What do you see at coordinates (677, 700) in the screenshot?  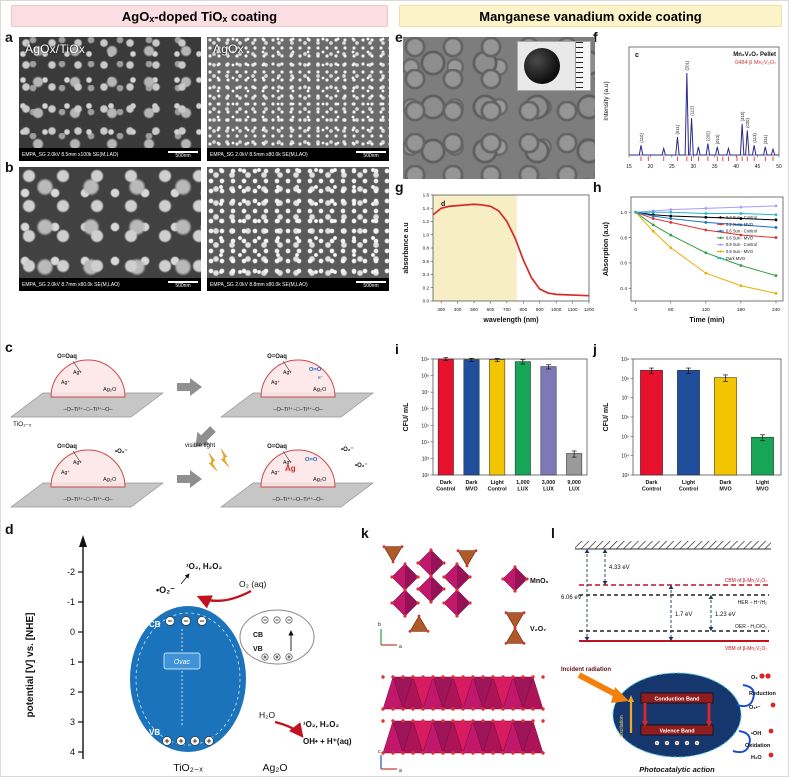 I see `svg-text: Conduction Band` at bounding box center [677, 700].